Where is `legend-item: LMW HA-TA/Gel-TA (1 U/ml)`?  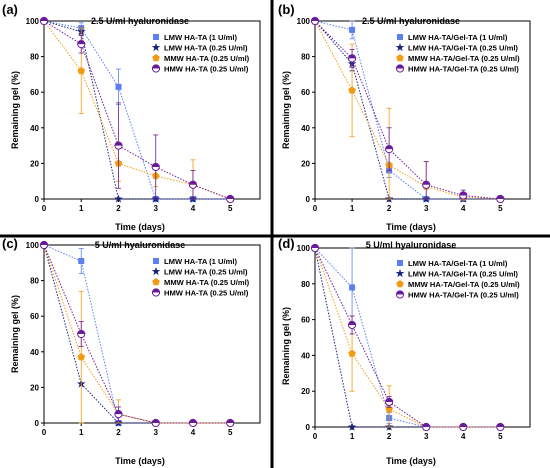
legend-item: LMW HA-TA/Gel-TA (1 U/ml) is located at coordinates (452, 37).